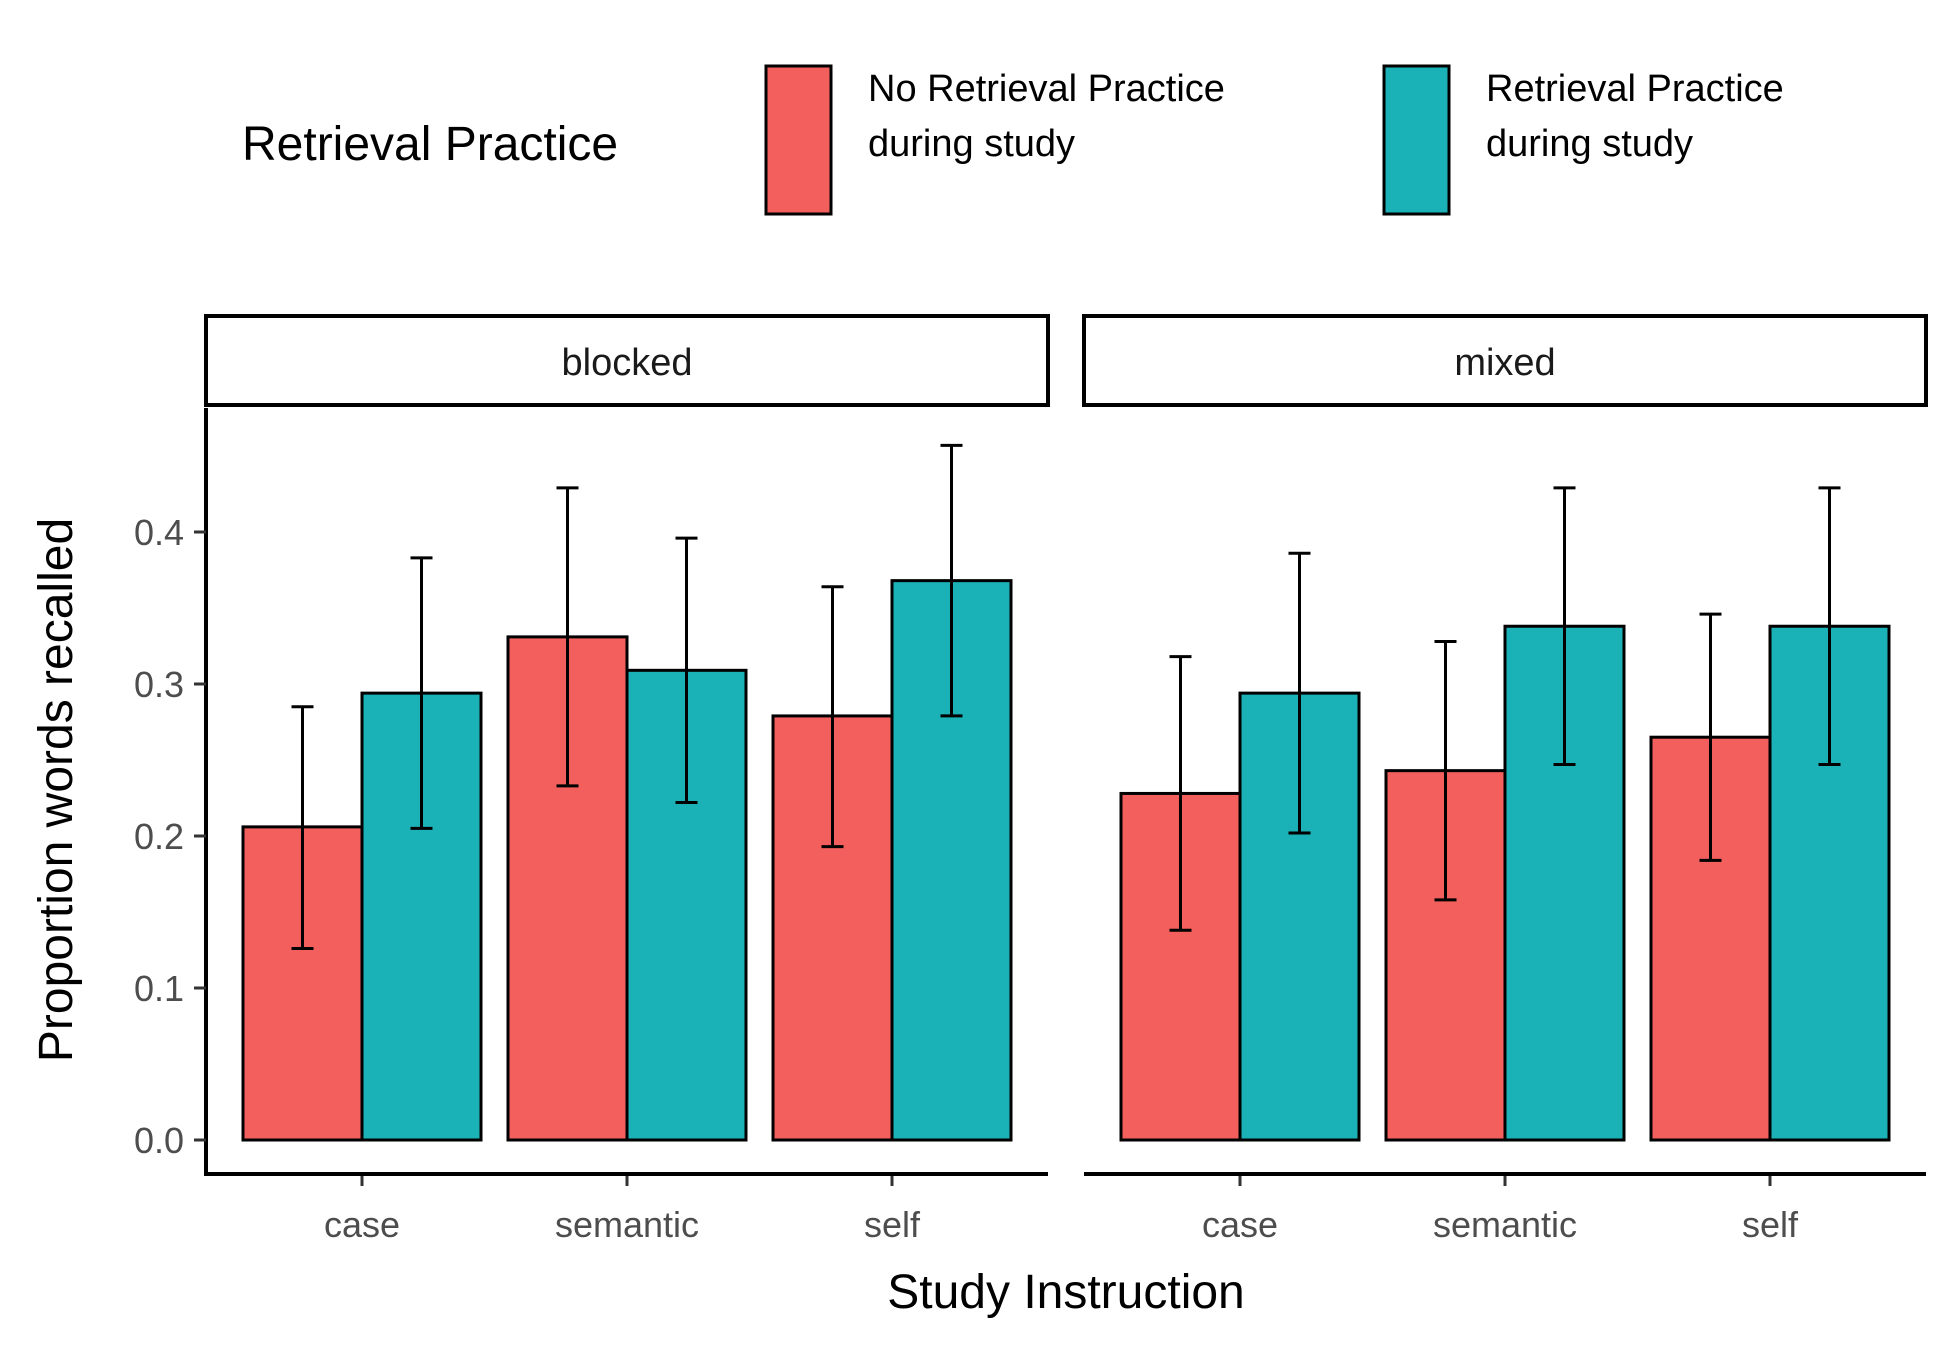 Image resolution: width=1950 pixels, height=1350 pixels. What do you see at coordinates (159, 988) in the screenshot?
I see `y-tick-label: 0.1` at bounding box center [159, 988].